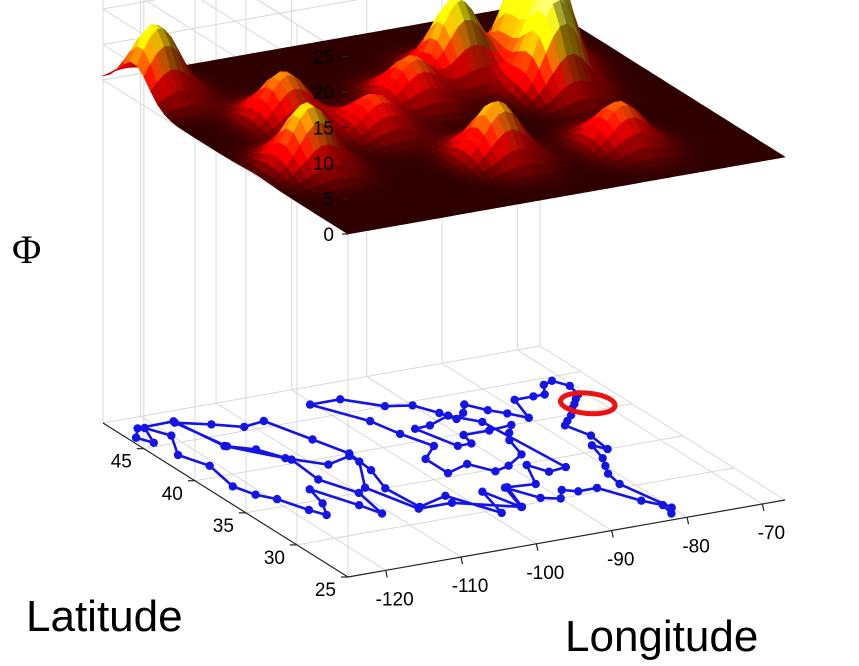 This screenshot has width=859, height=666. Describe the element at coordinates (328, 200) in the screenshot. I see `z-tick-label: 5` at that location.